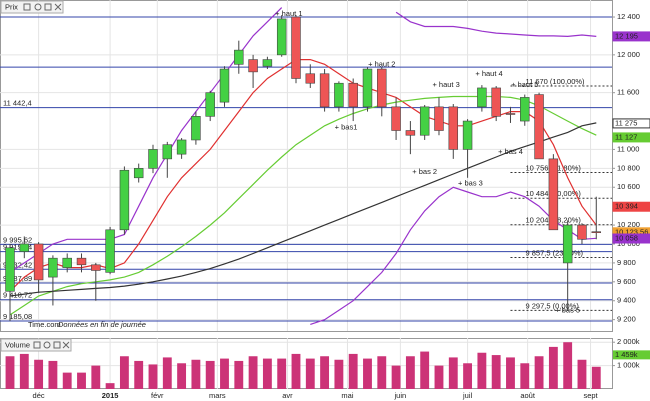 Image resolution: width=650 pixels, height=401 pixels. What do you see at coordinates (628, 167) in the screenshot?
I see `y-tick-label: 10 800` at bounding box center [628, 167].